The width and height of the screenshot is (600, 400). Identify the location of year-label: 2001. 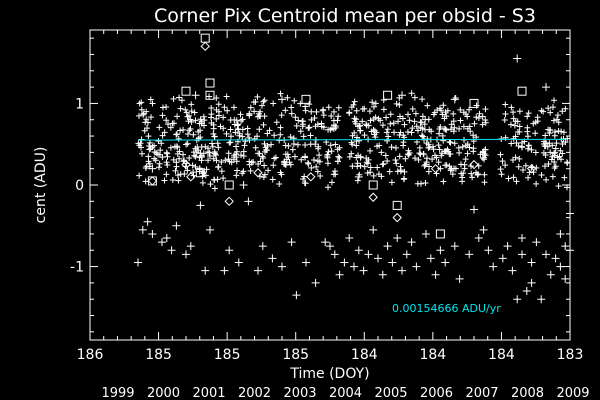
(208, 393).